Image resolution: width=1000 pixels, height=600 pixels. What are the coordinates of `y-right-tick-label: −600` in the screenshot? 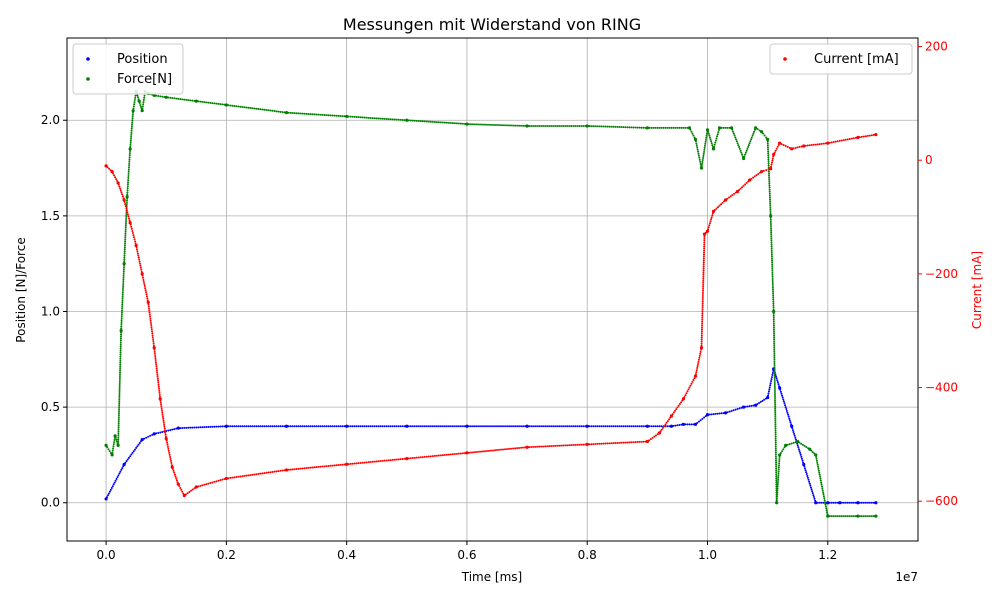 It's located at (941, 501).